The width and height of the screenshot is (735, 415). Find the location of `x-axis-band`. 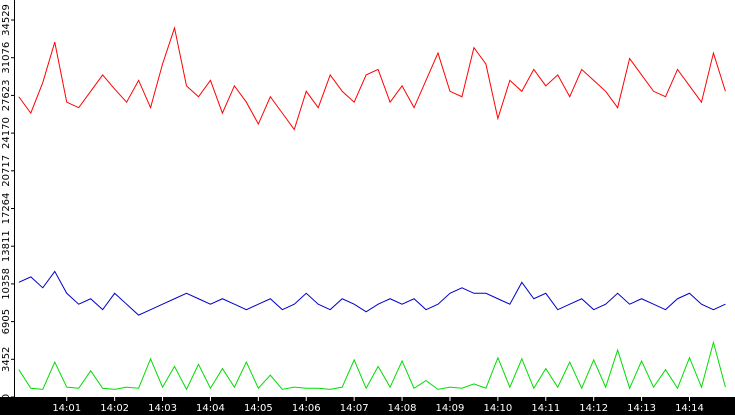

x-axis-band is located at coordinates (367, 406).